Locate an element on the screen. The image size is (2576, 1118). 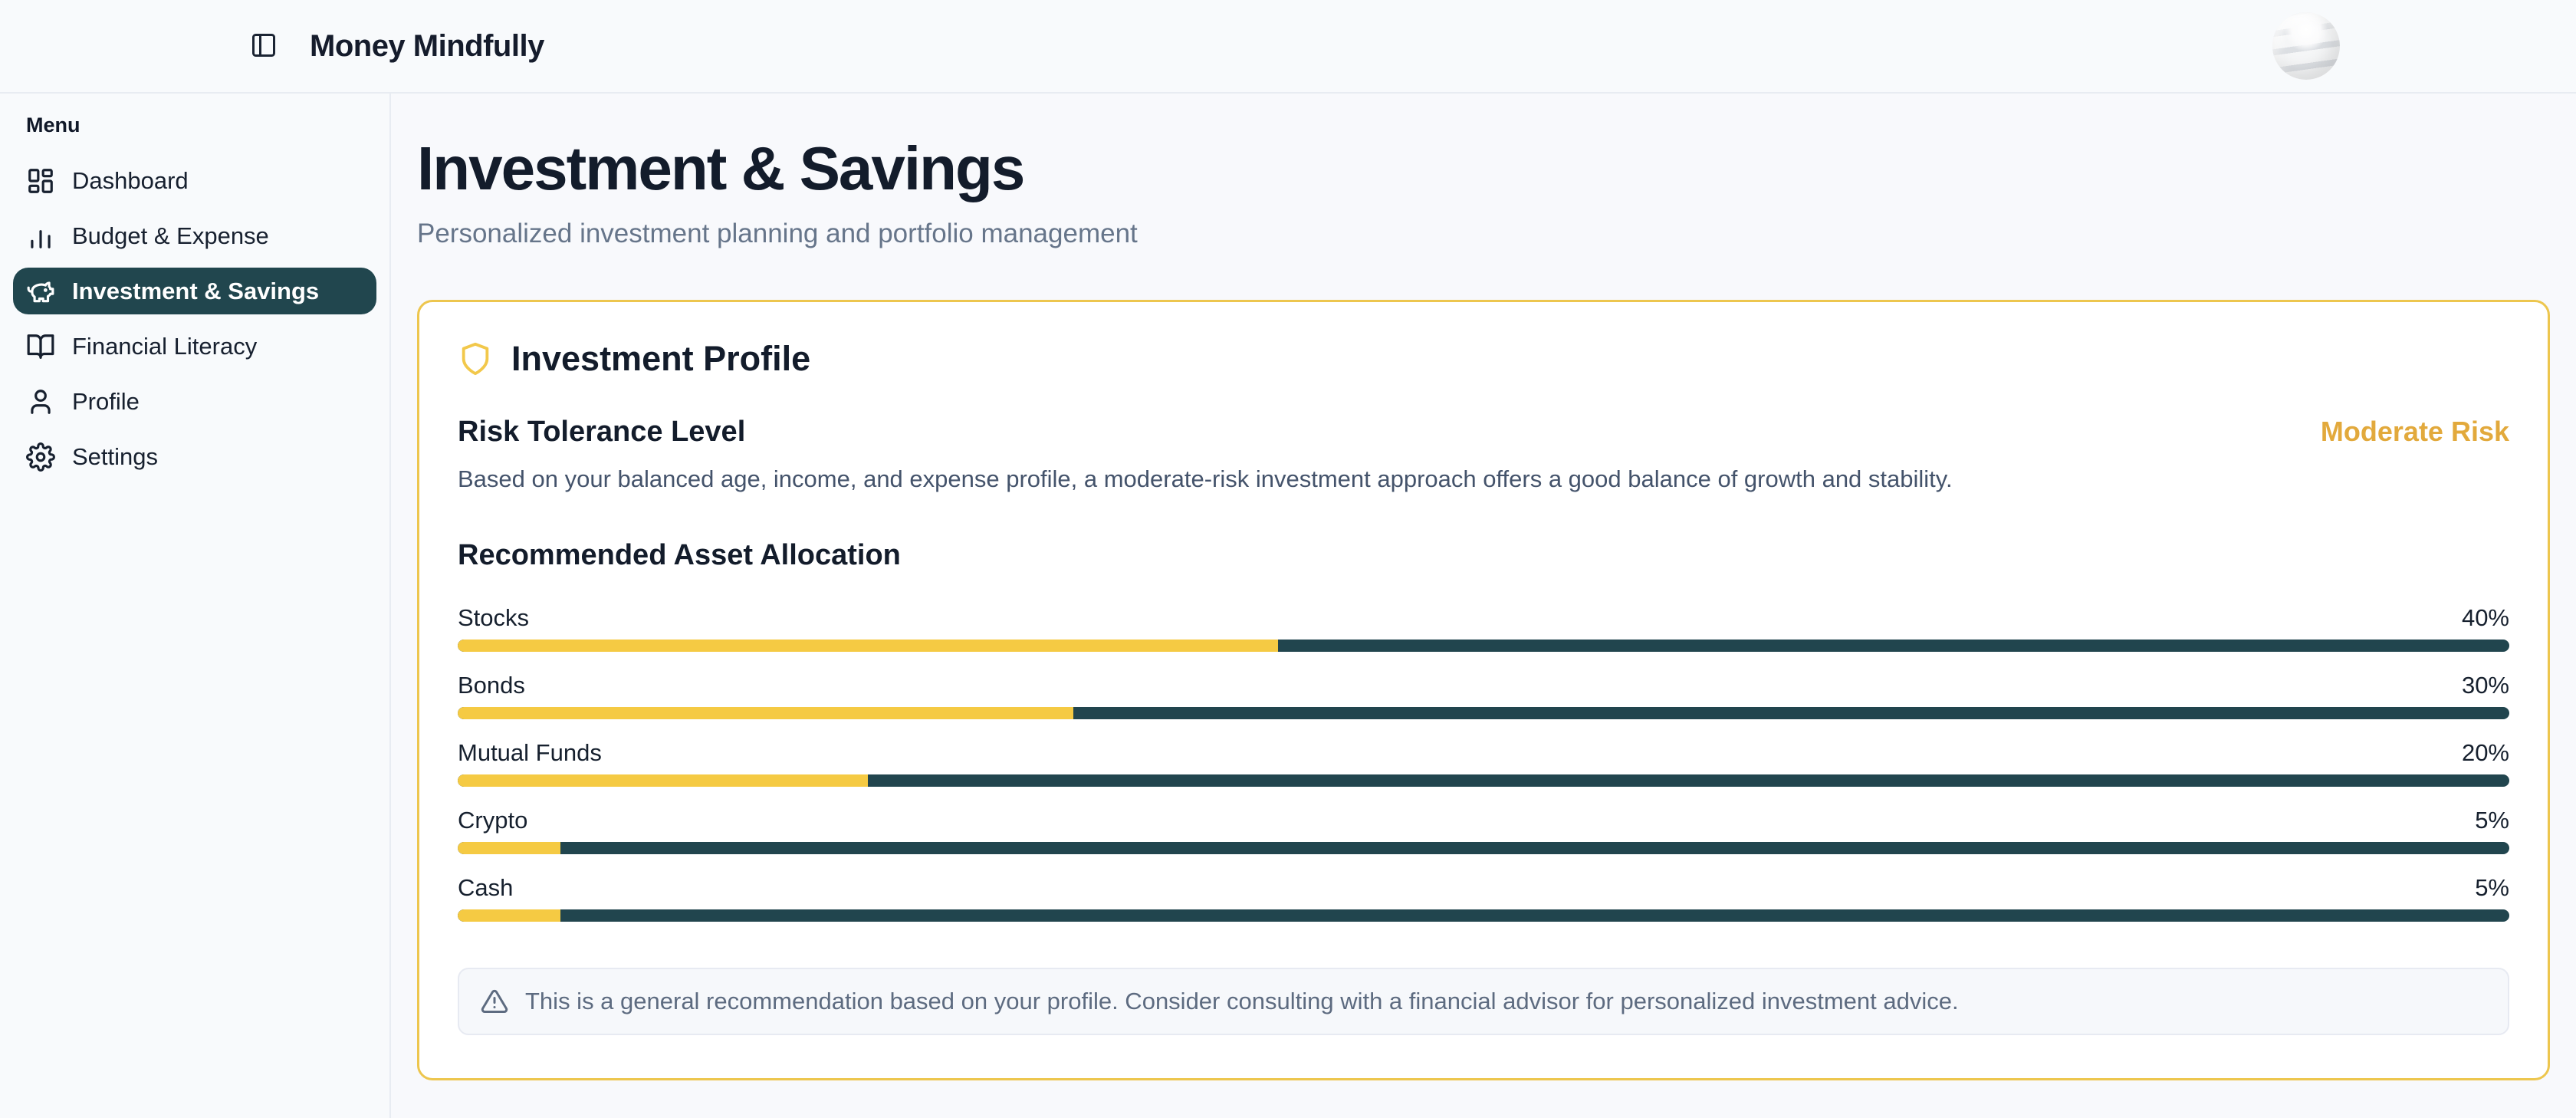
allocation-row: Crypto 5% is located at coordinates (1483, 830).